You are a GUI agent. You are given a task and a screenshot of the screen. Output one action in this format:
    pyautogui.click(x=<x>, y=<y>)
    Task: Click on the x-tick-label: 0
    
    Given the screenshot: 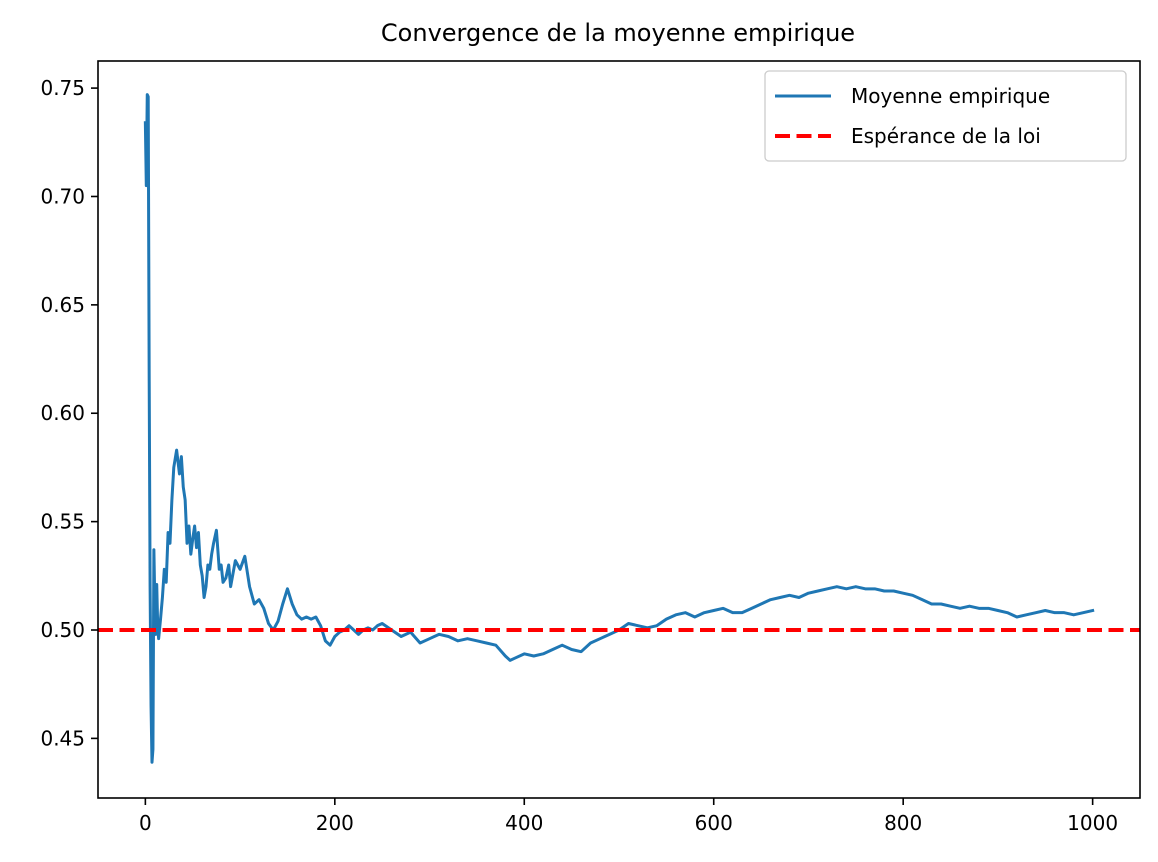 What is the action you would take?
    pyautogui.click(x=145, y=823)
    